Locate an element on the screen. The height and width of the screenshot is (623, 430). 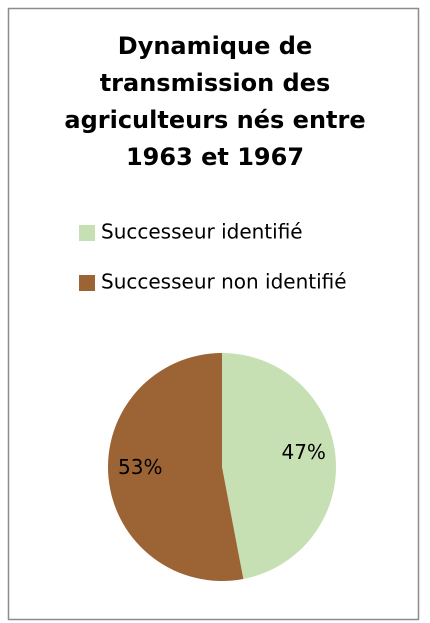
data-label: 53% is located at coordinates (140, 467).